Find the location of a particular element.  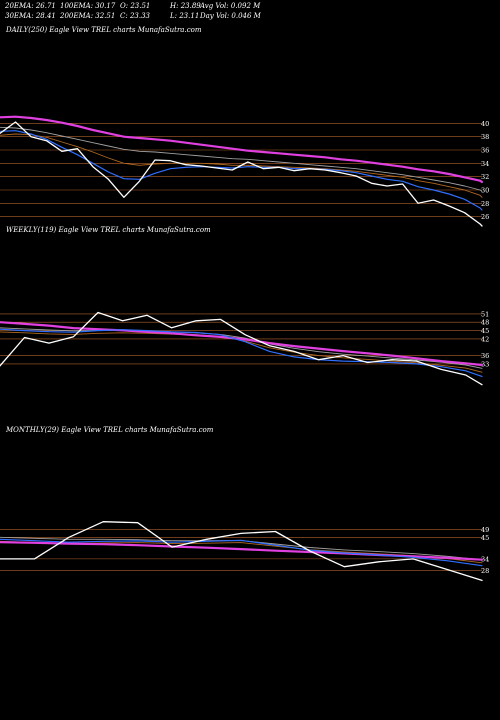

header-200ema: 200EMA: 32.51 is located at coordinates (88, 16).